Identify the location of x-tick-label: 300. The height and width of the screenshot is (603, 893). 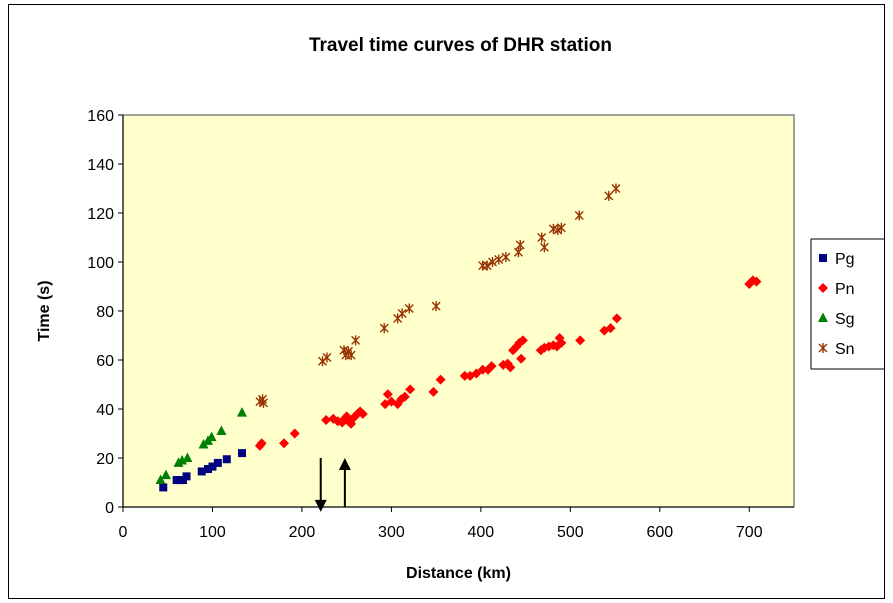
(391, 532).